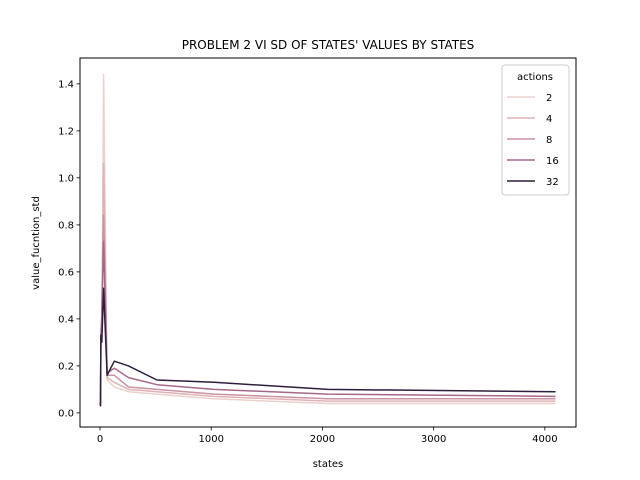  What do you see at coordinates (66, 272) in the screenshot?
I see `y-tick-label: 0.6` at bounding box center [66, 272].